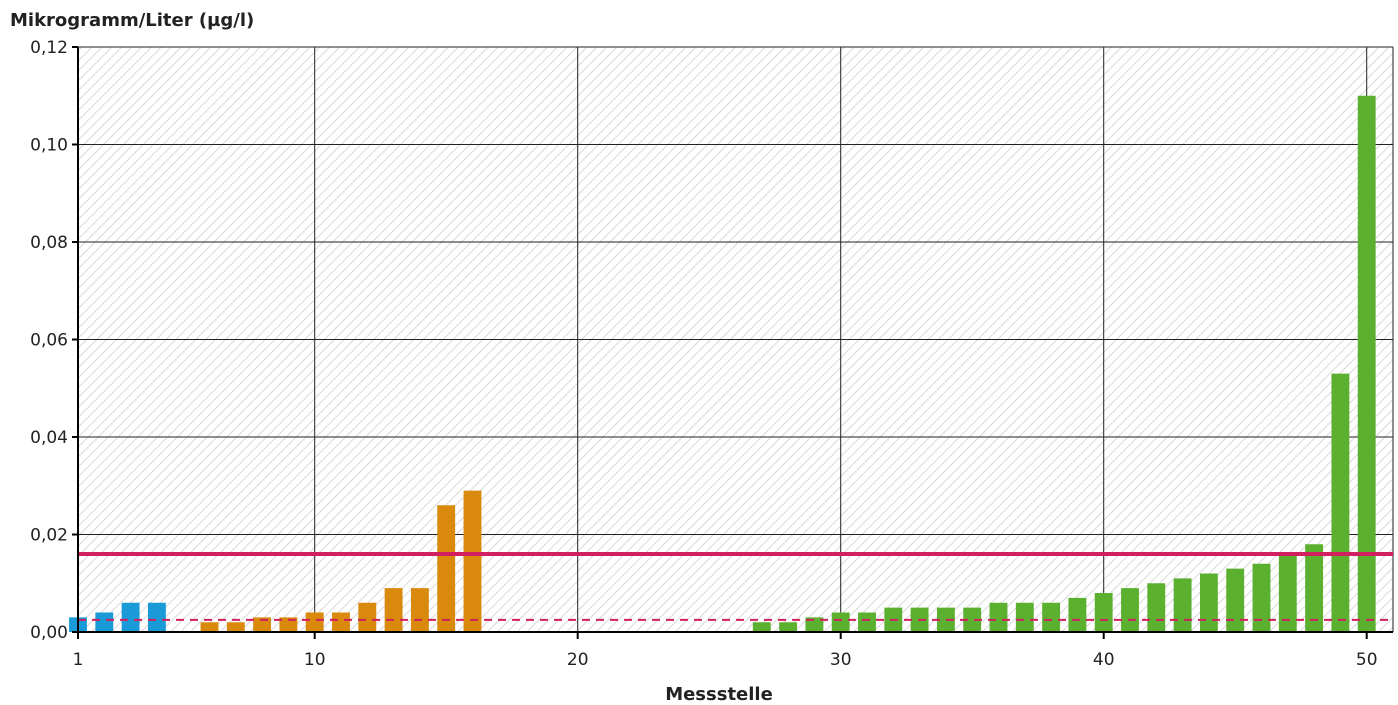 This screenshot has height=705, width=1398. I want to click on x-tick-label: 20, so click(578, 660).